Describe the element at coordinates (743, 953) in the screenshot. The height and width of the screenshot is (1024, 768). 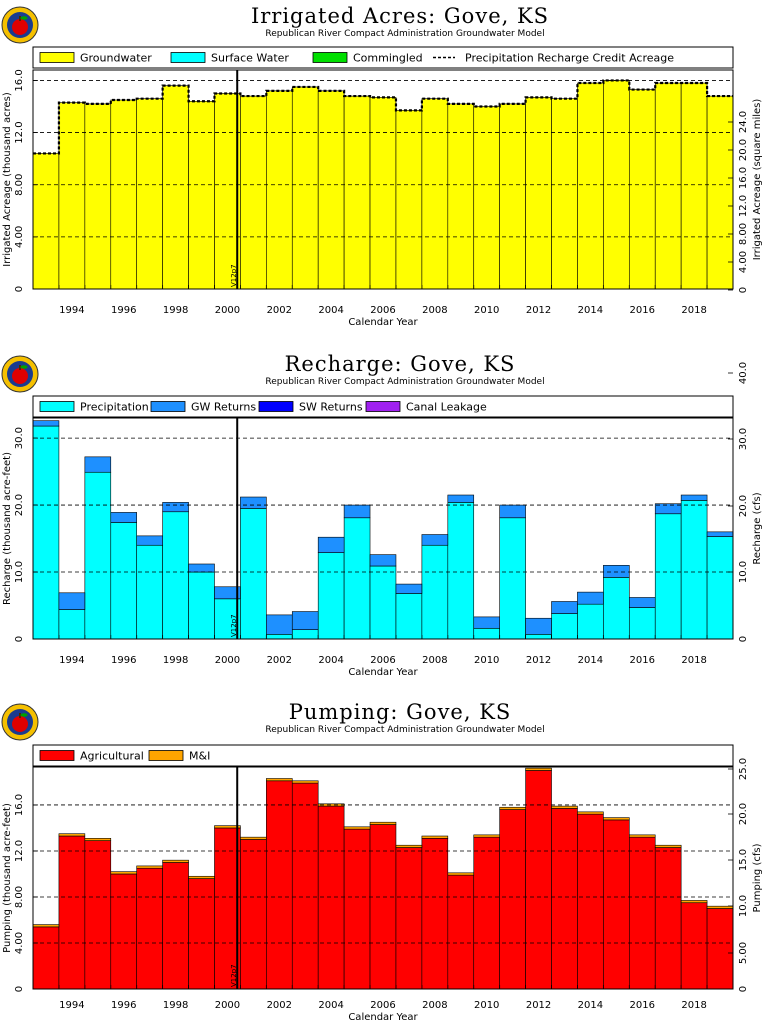
I see `y-right-tick-label: 5.00` at that location.